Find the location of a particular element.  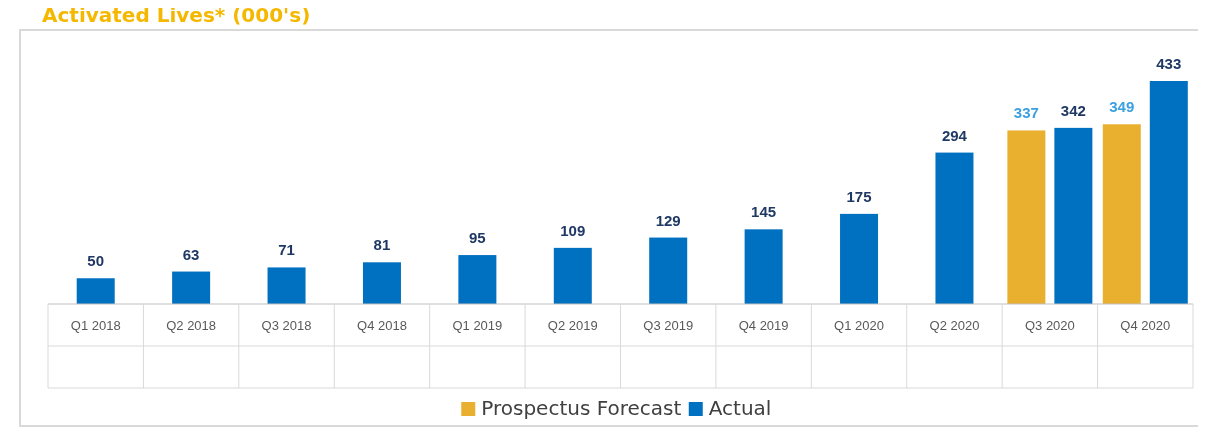

x-tick-label: Q1 2018 is located at coordinates (95, 325).